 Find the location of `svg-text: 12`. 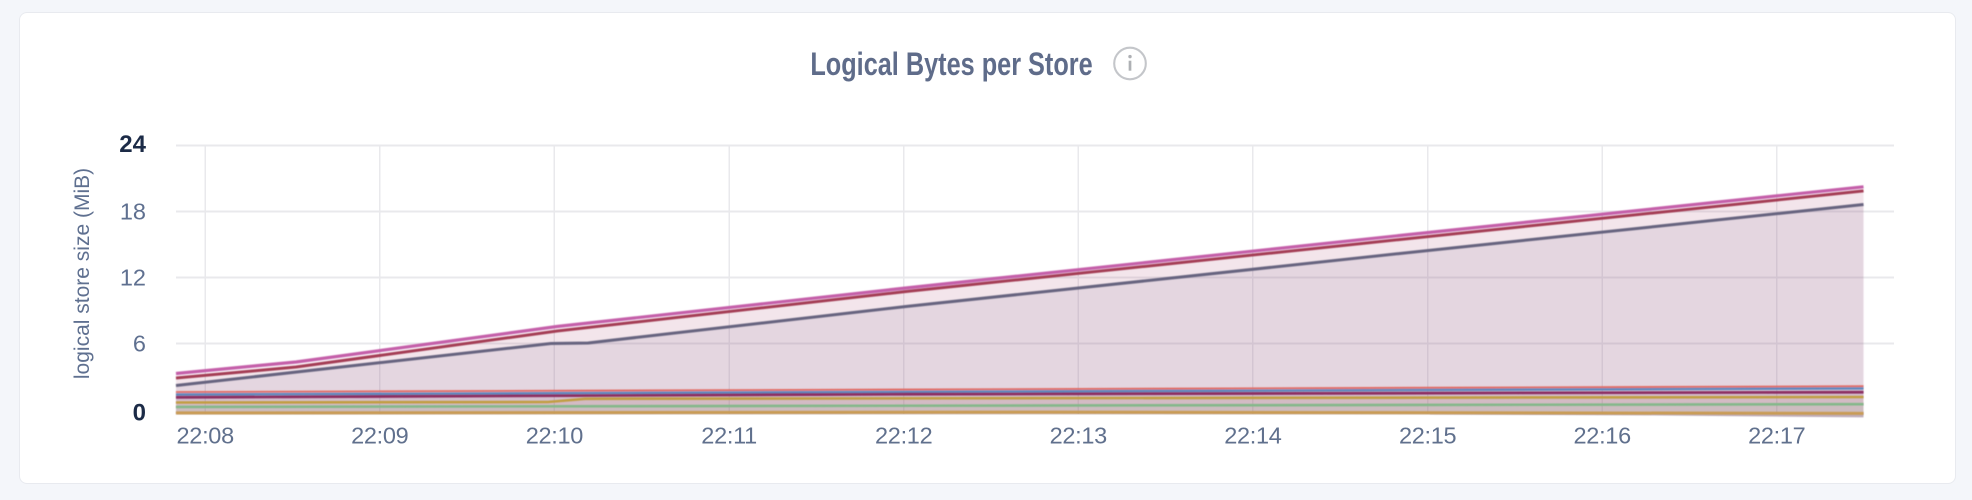

svg-text: 12 is located at coordinates (133, 278).